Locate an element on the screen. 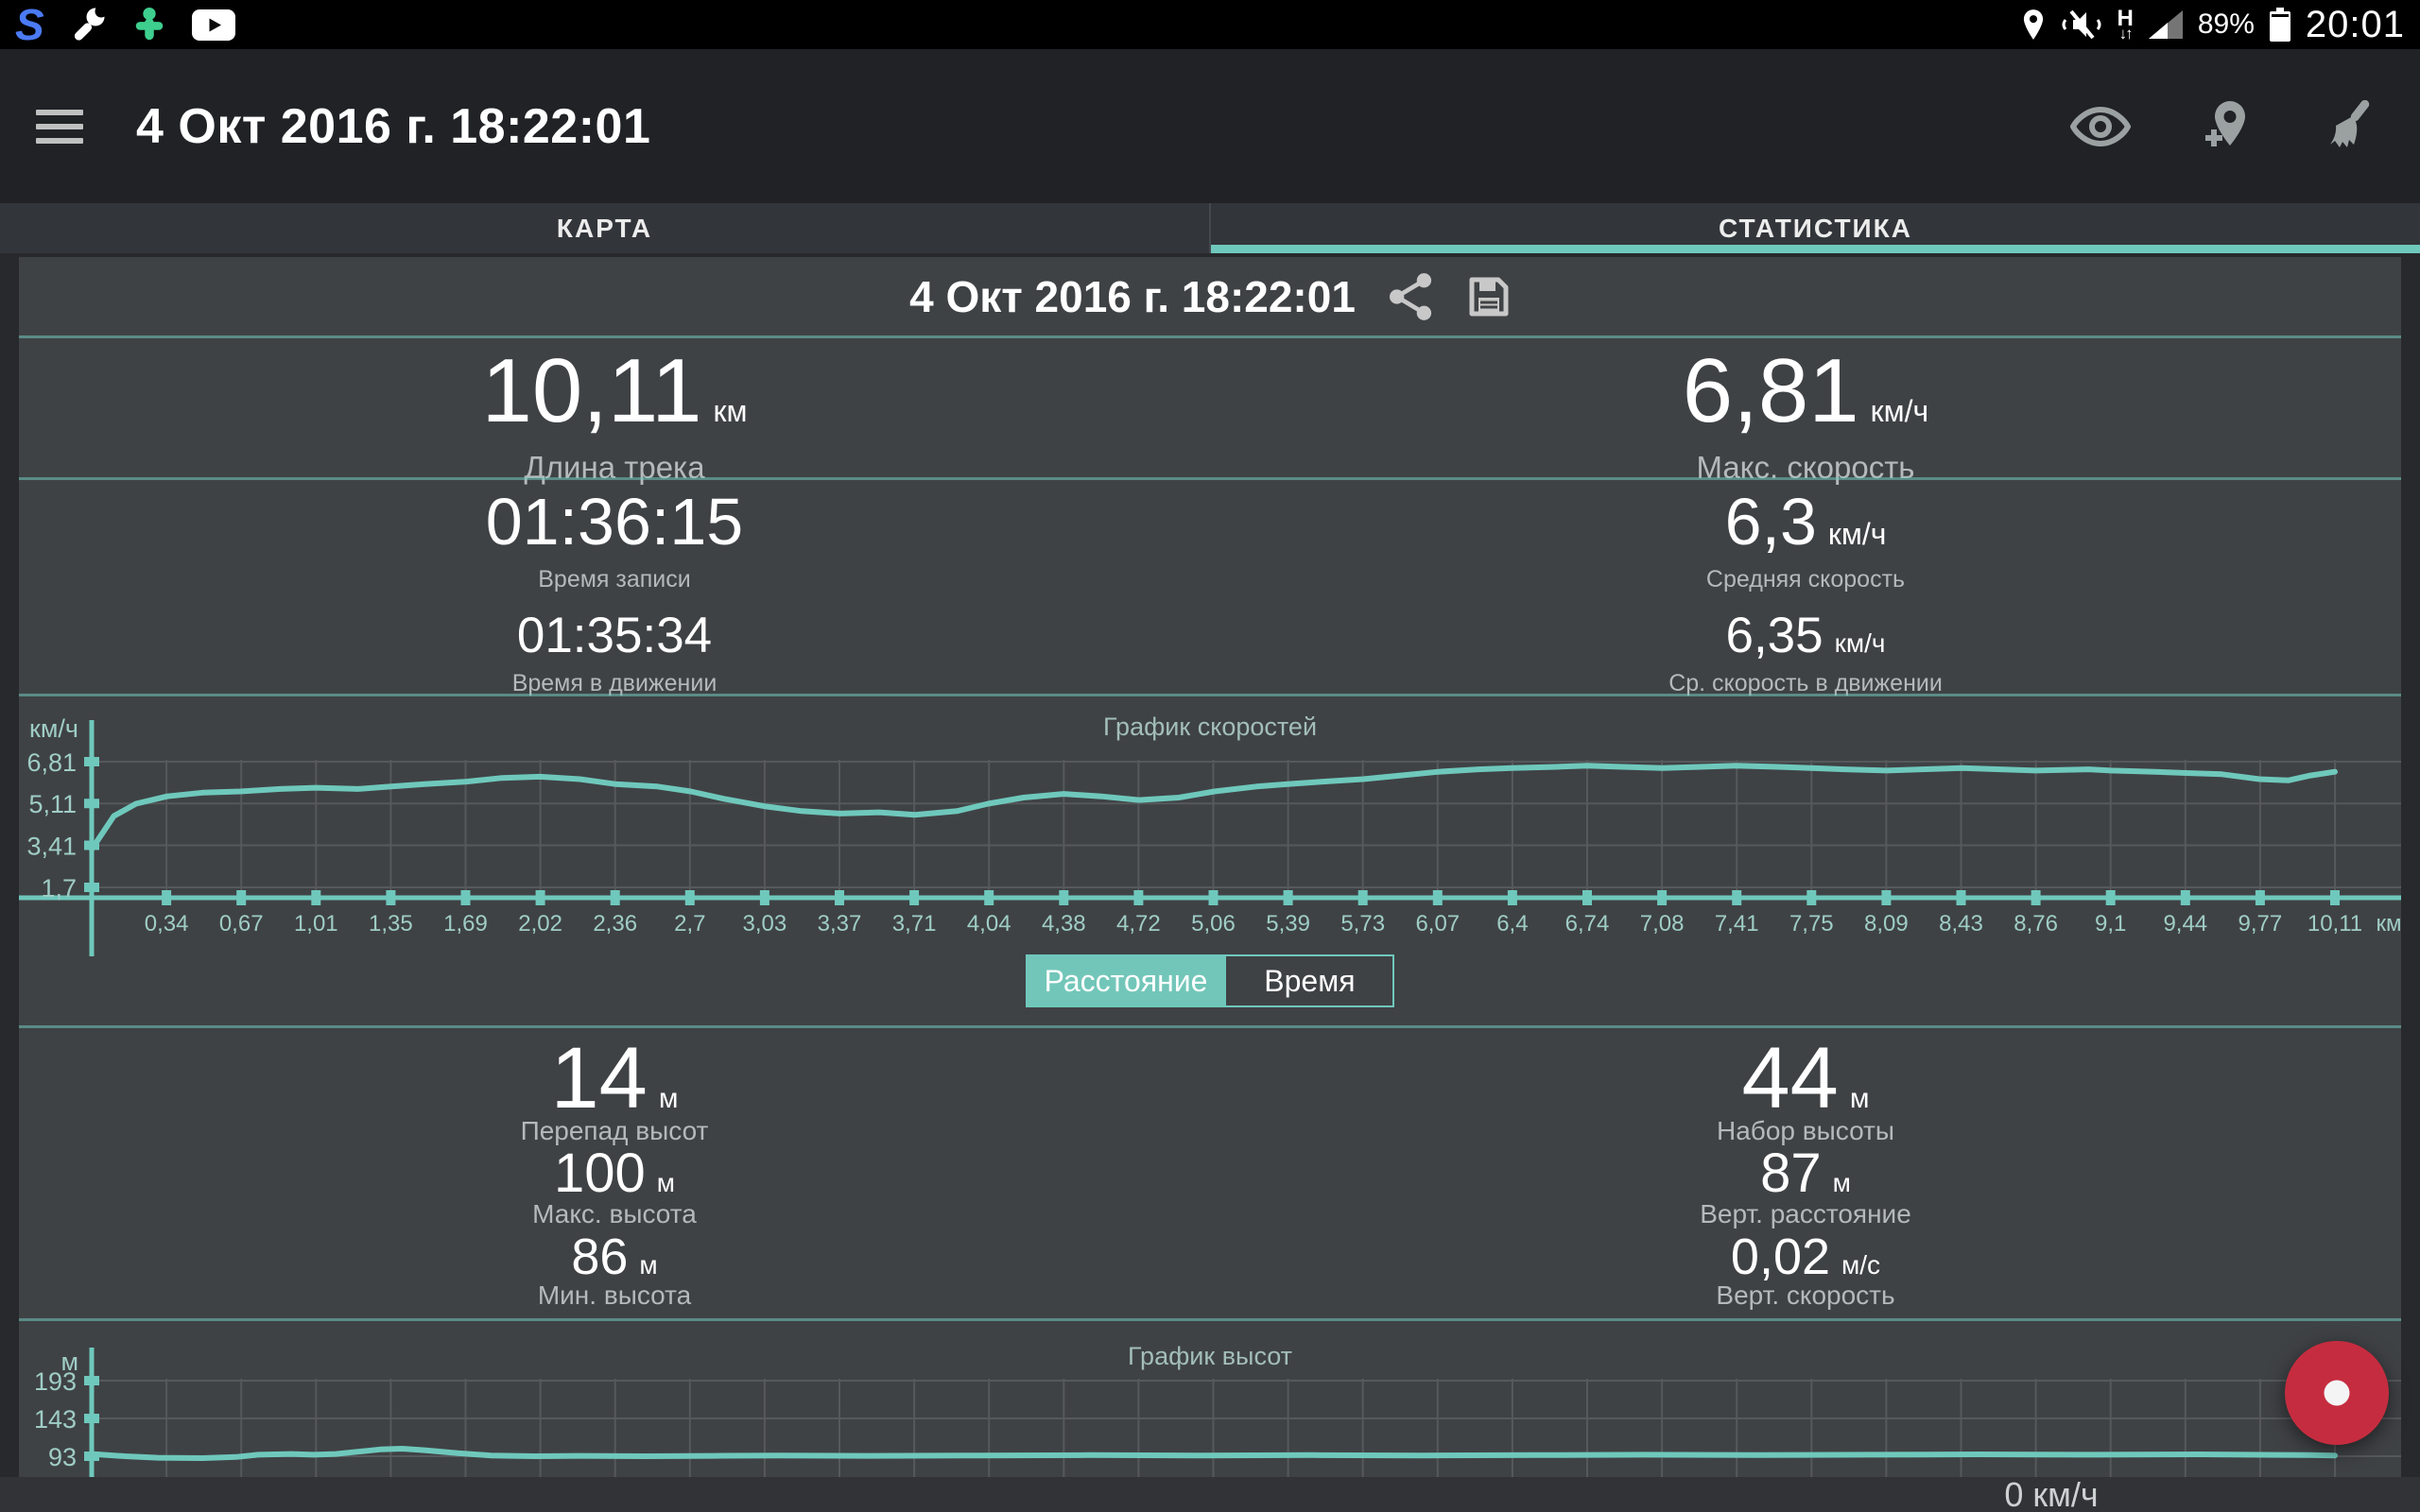 The height and width of the screenshot is (1512, 2420). svg-text: 7,08 is located at coordinates (1662, 923).